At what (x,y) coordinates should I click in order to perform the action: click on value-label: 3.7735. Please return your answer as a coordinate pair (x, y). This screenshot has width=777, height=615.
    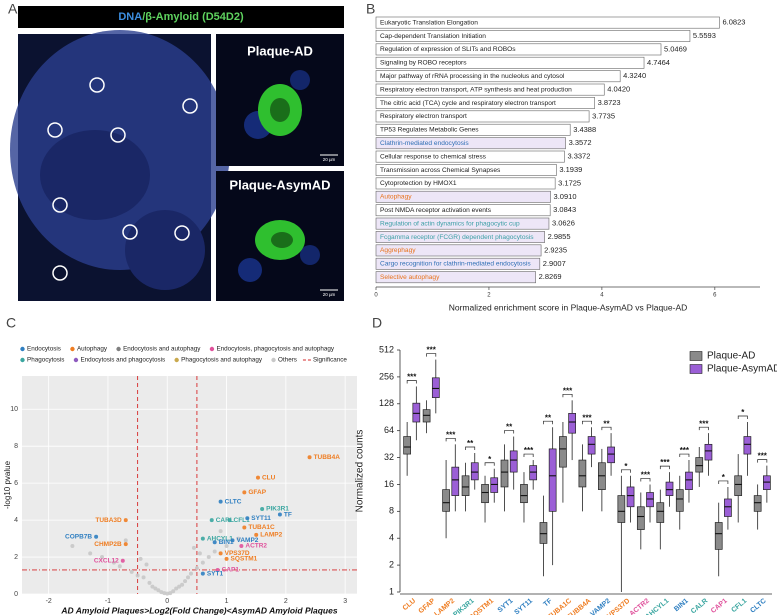
    Looking at the image, I should click on (603, 115).